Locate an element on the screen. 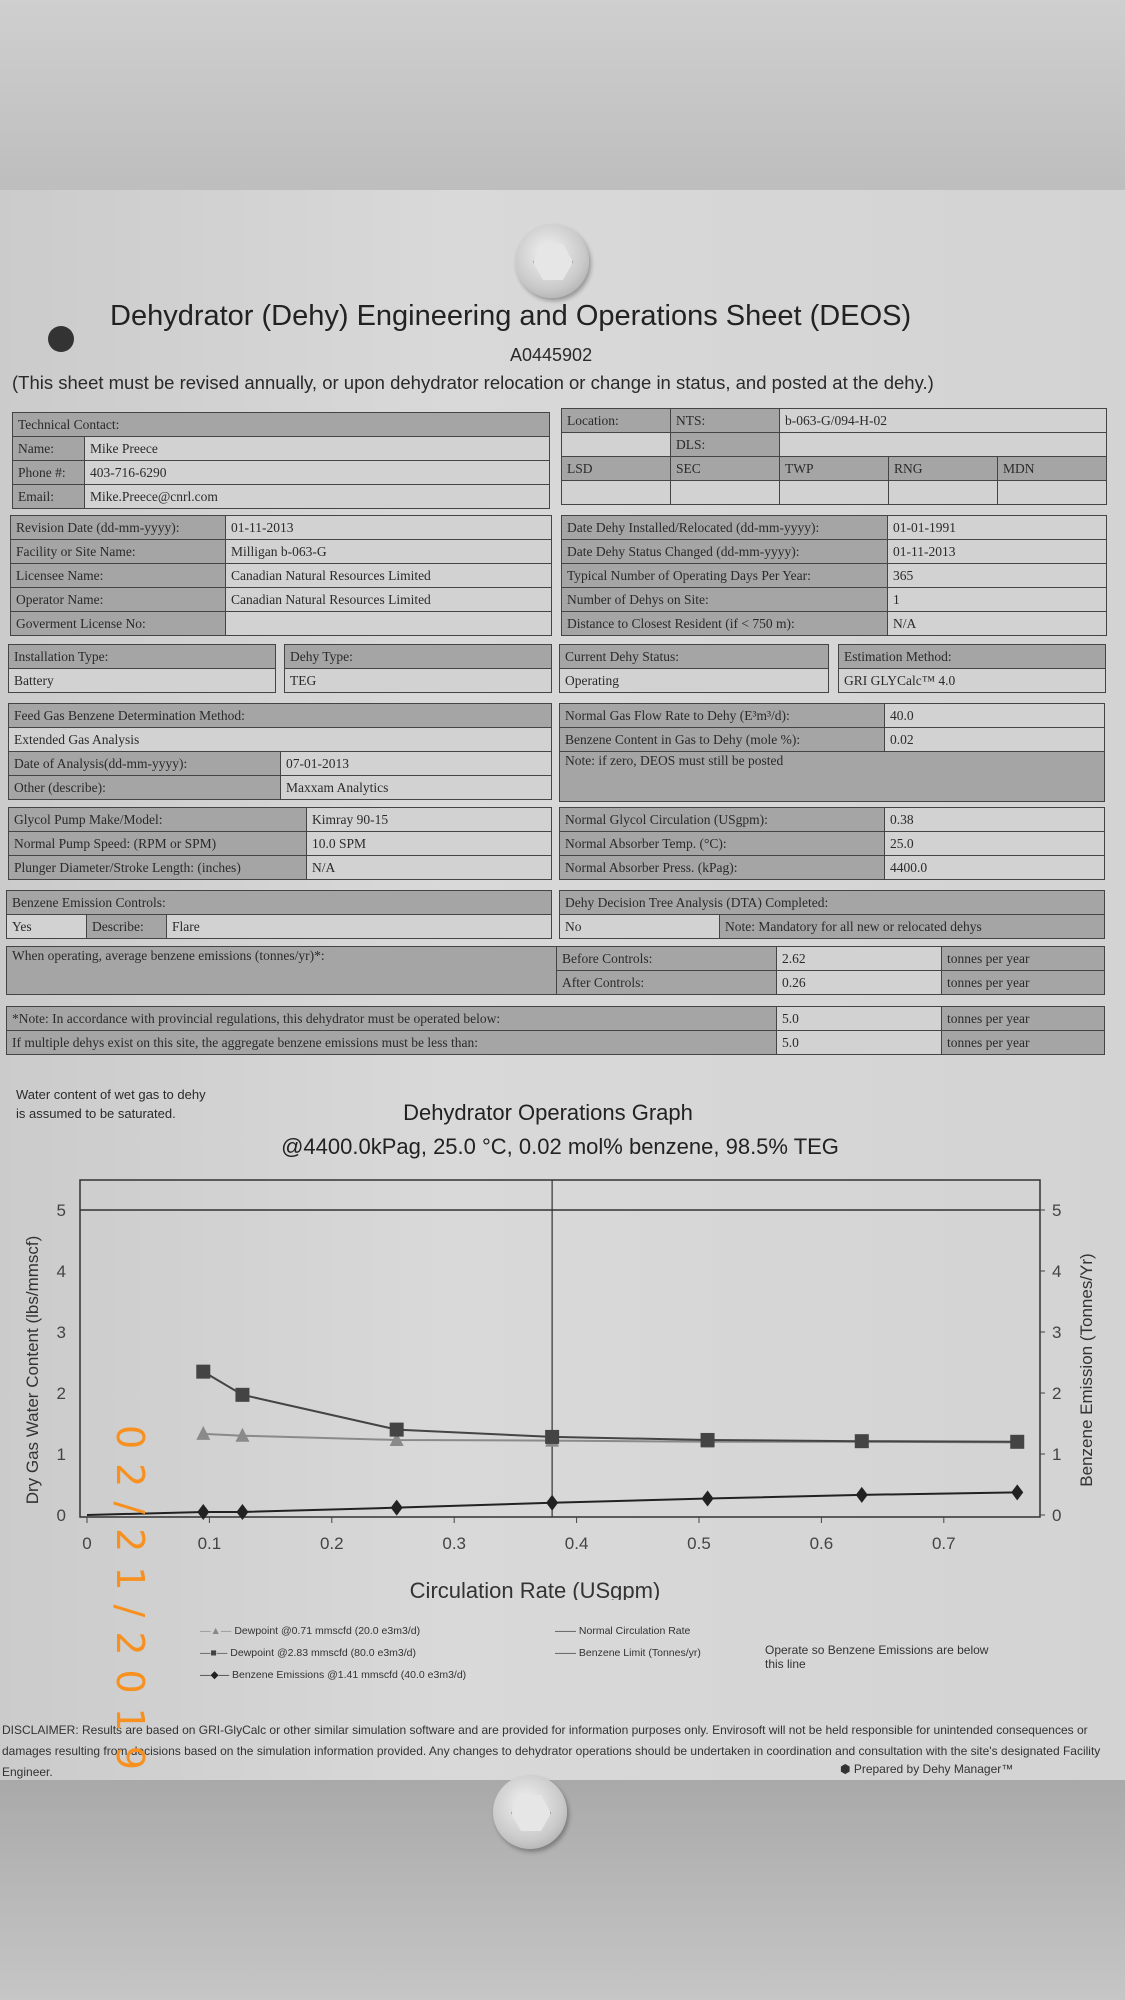 This screenshot has width=1125, height=2000. series-line-square is located at coordinates (610, 1406).